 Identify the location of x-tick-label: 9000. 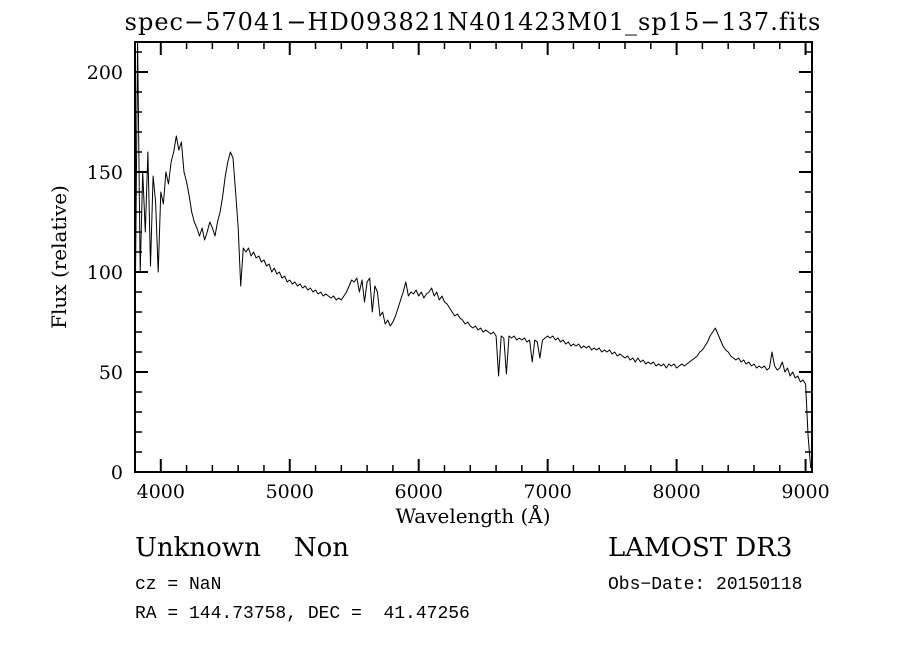
(805, 492).